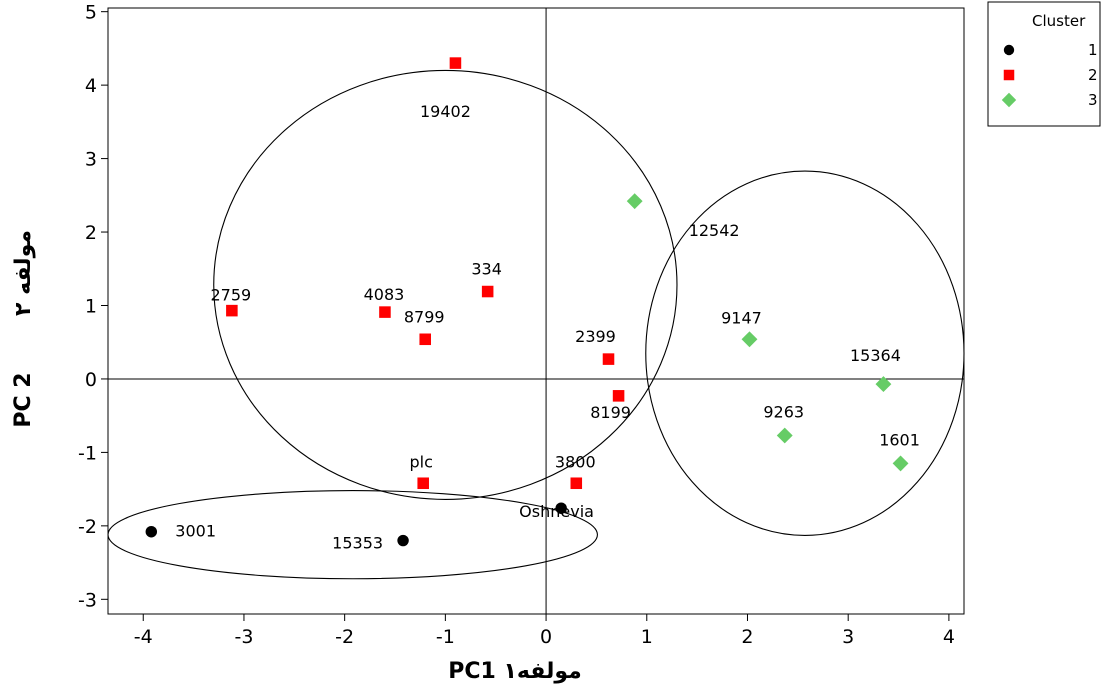 This screenshot has height=689, width=1101. Describe the element at coordinates (91, 380) in the screenshot. I see `y-tick-label: 0` at that location.